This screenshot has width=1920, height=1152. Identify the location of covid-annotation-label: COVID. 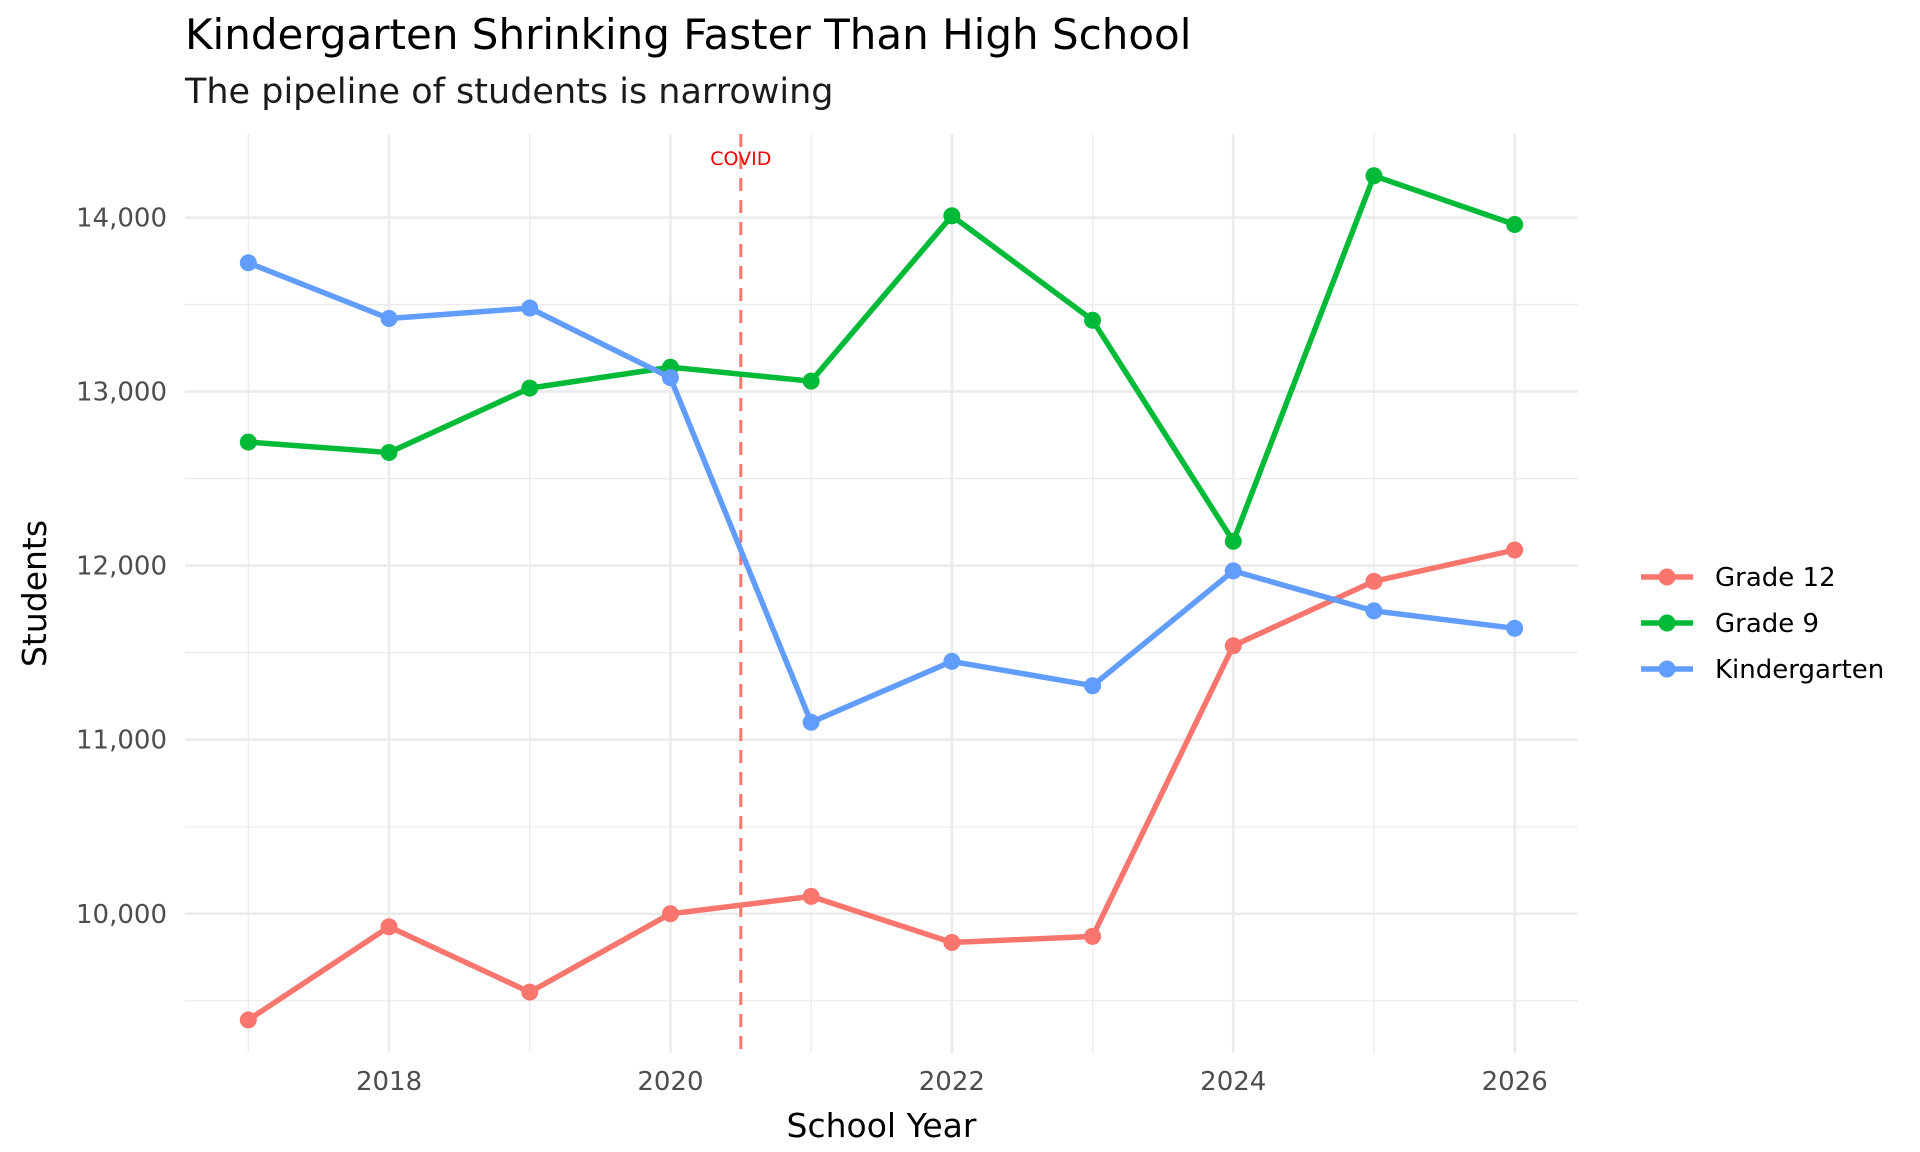
(740, 159).